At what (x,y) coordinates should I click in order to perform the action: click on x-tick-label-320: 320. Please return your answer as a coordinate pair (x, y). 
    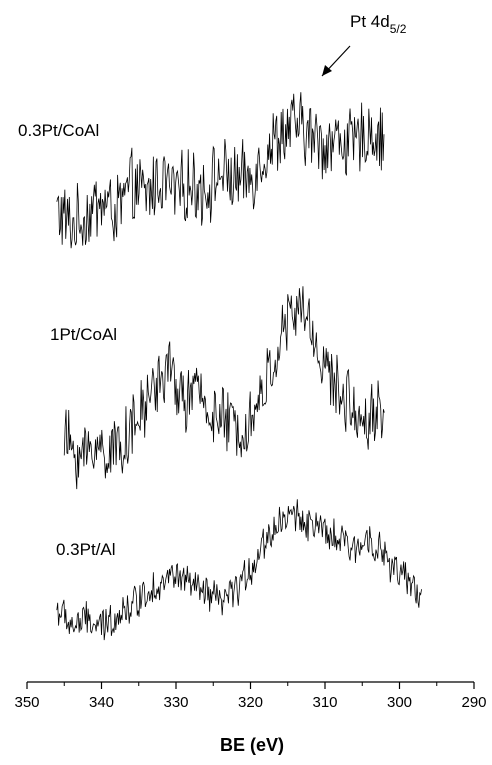
    Looking at the image, I should click on (250, 702).